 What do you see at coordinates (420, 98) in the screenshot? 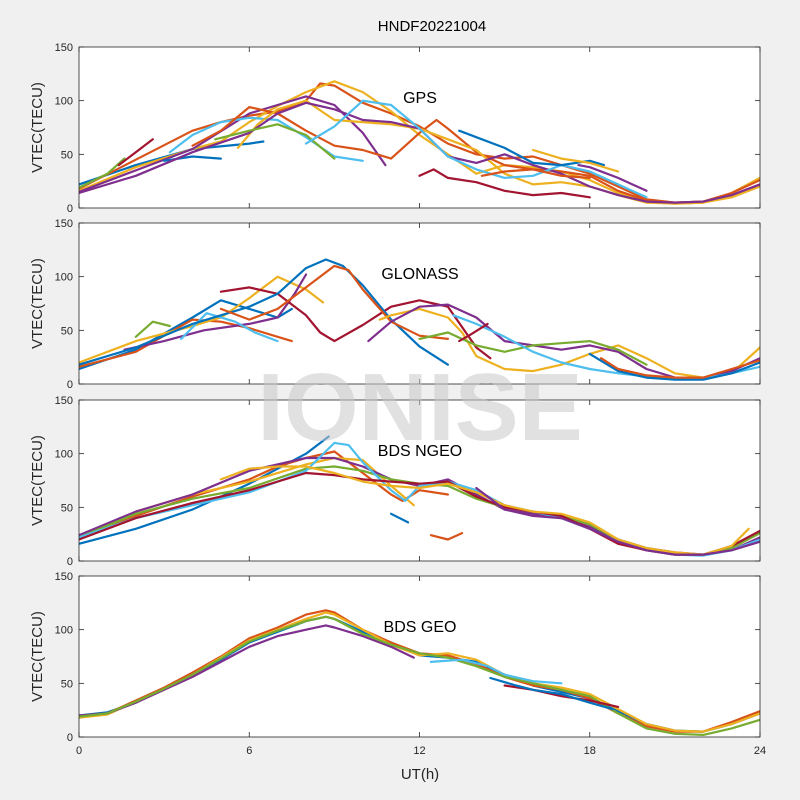
I see `panel-label: GPS` at bounding box center [420, 98].